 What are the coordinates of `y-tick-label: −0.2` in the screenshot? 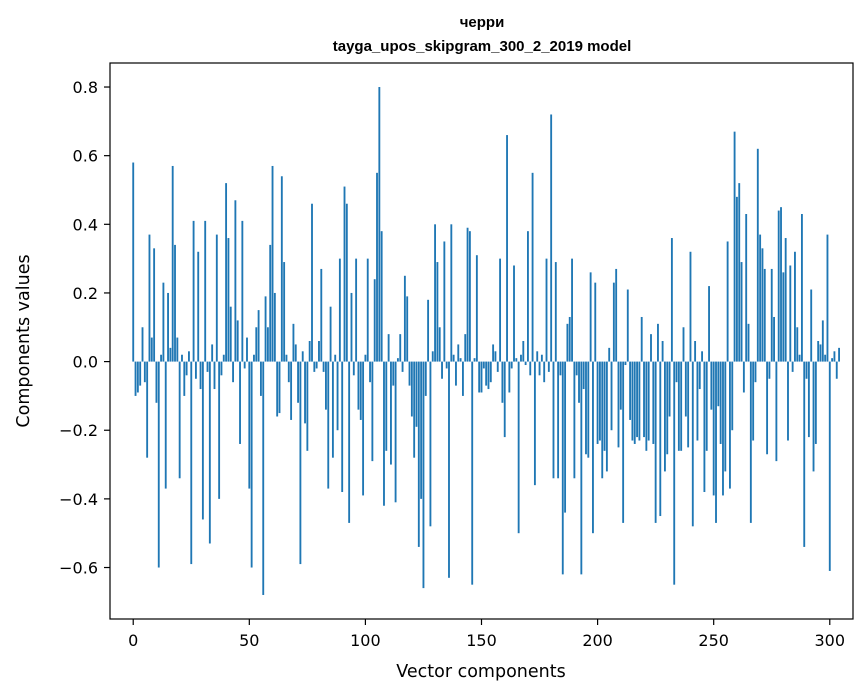 It's located at (78, 430).